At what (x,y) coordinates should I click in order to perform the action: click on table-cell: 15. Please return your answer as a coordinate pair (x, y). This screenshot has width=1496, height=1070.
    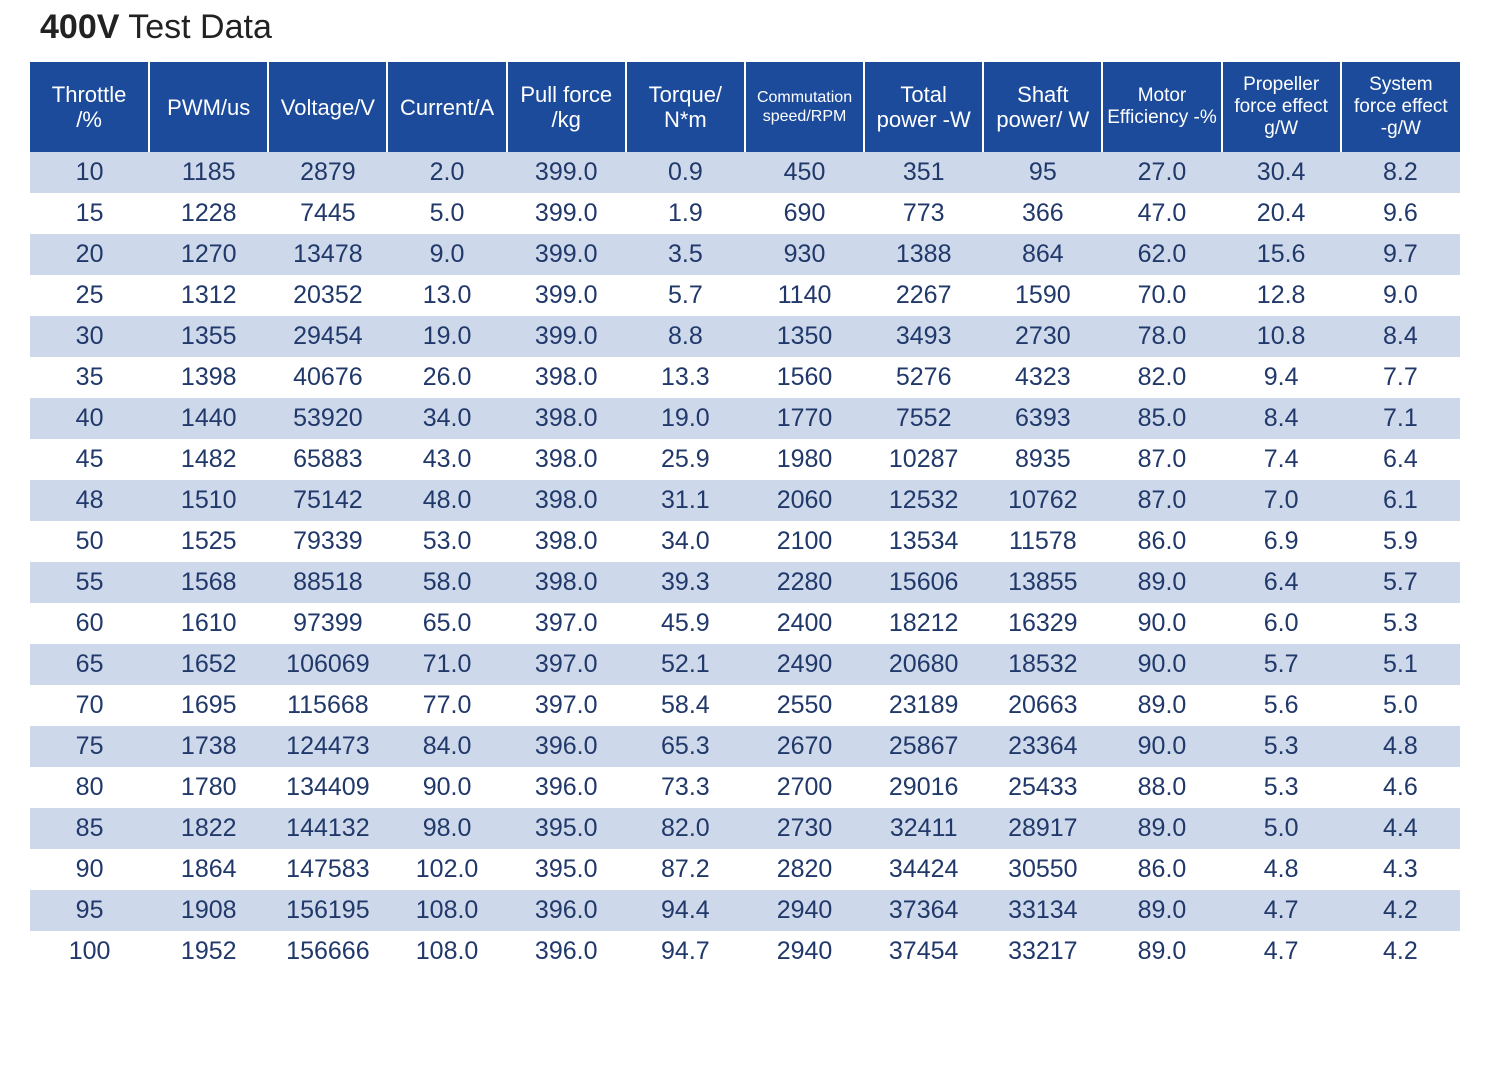
    Looking at the image, I should click on (90, 213).